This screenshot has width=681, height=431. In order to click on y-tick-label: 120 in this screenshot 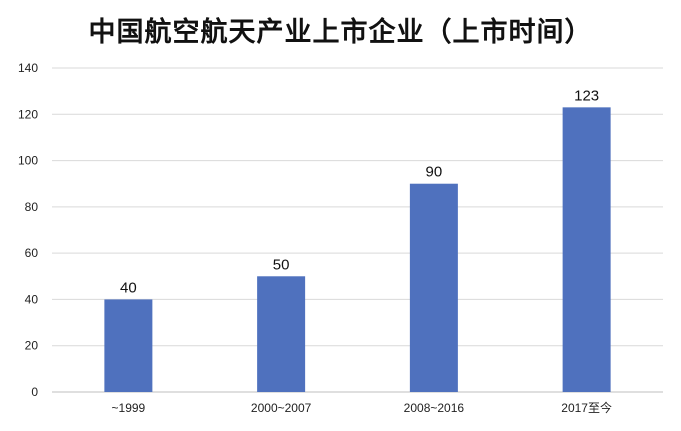, I will do `click(28, 114)`.